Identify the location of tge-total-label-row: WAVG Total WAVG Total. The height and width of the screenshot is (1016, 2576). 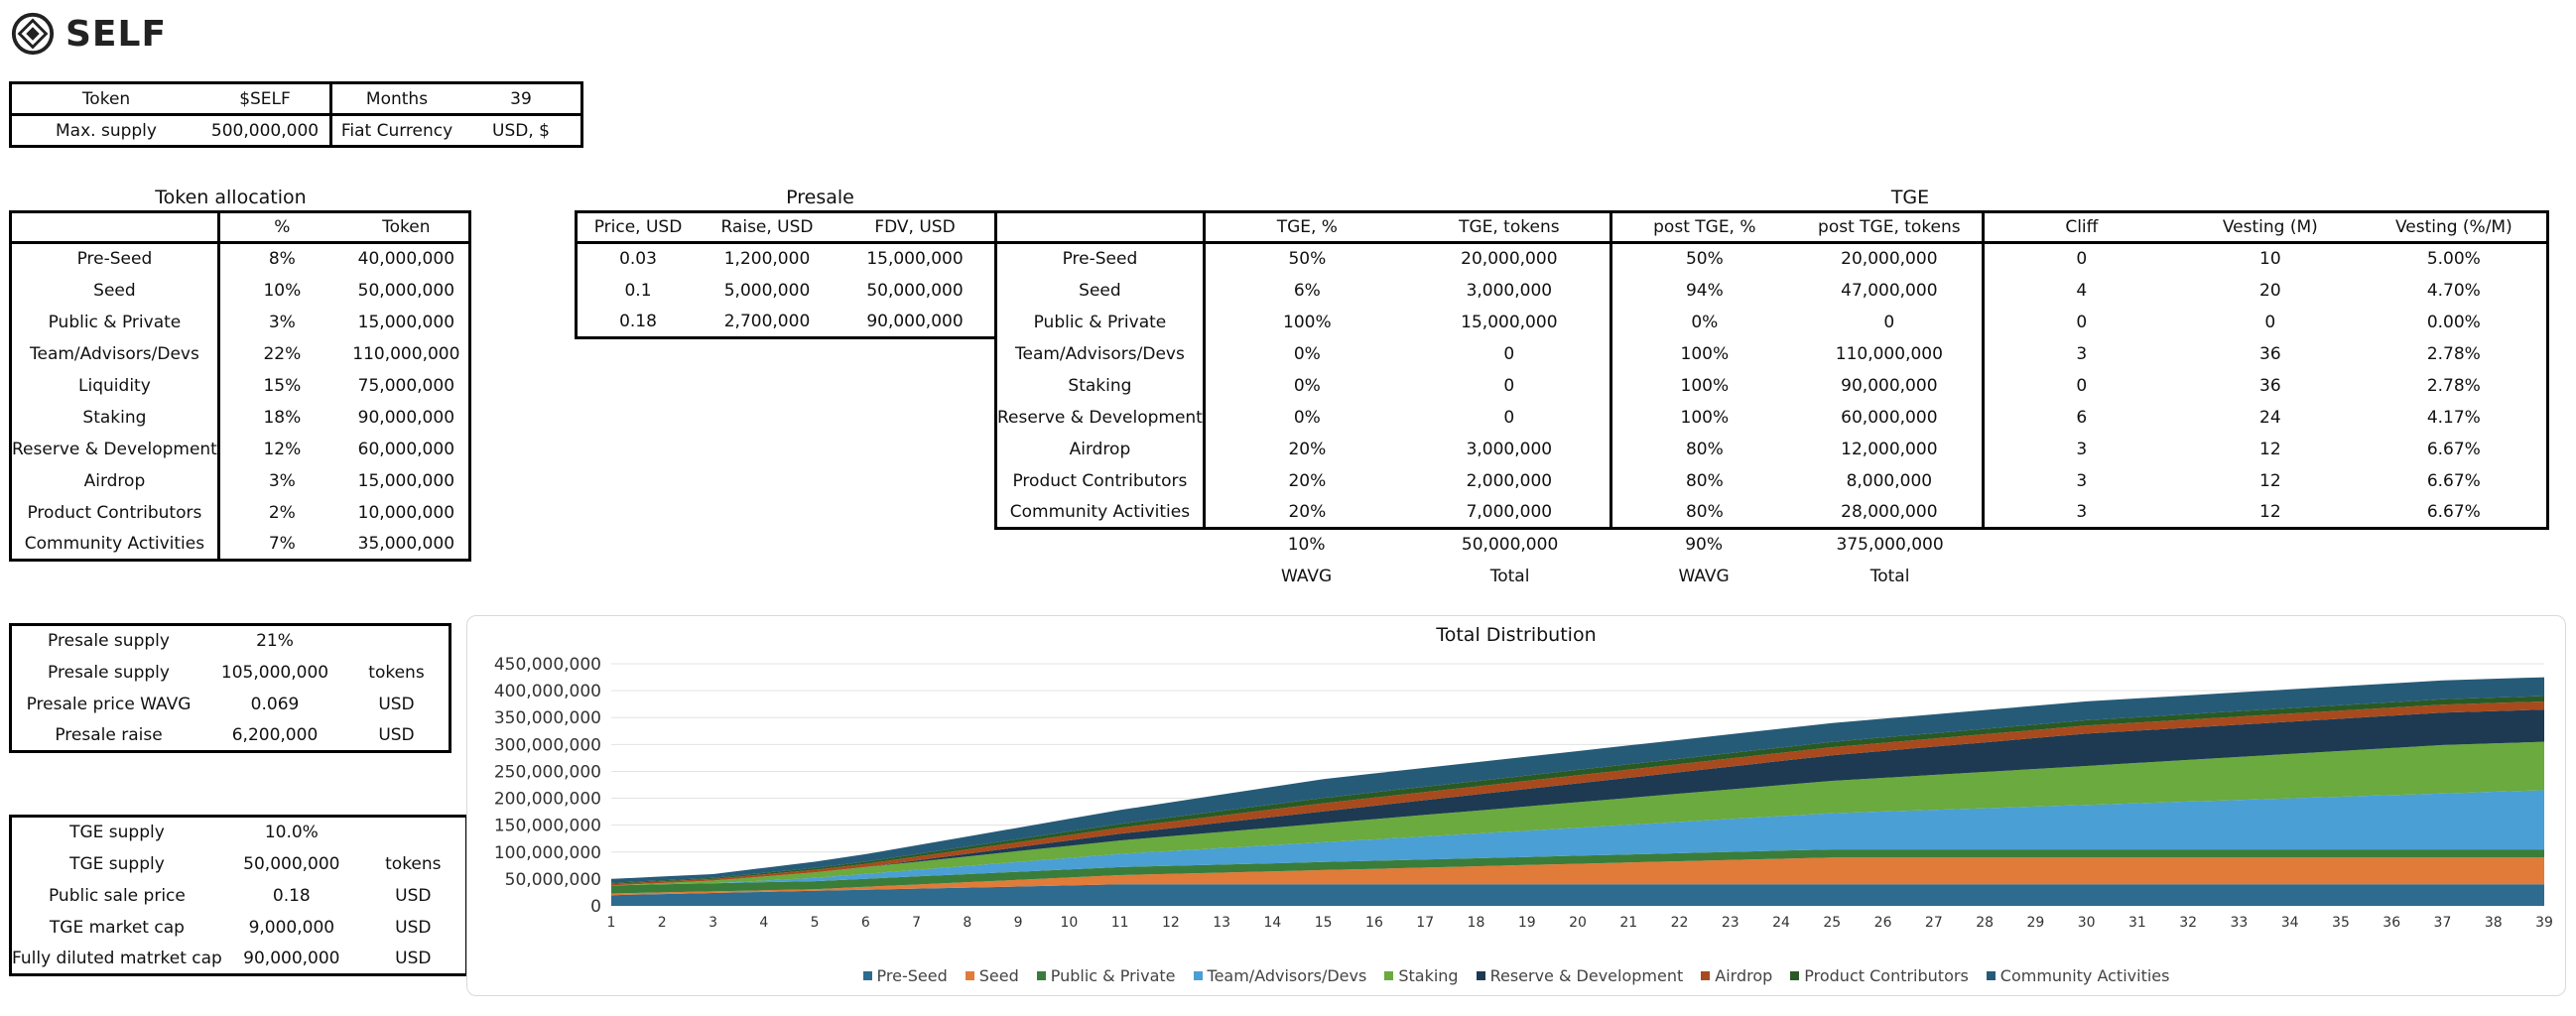
(1563, 576).